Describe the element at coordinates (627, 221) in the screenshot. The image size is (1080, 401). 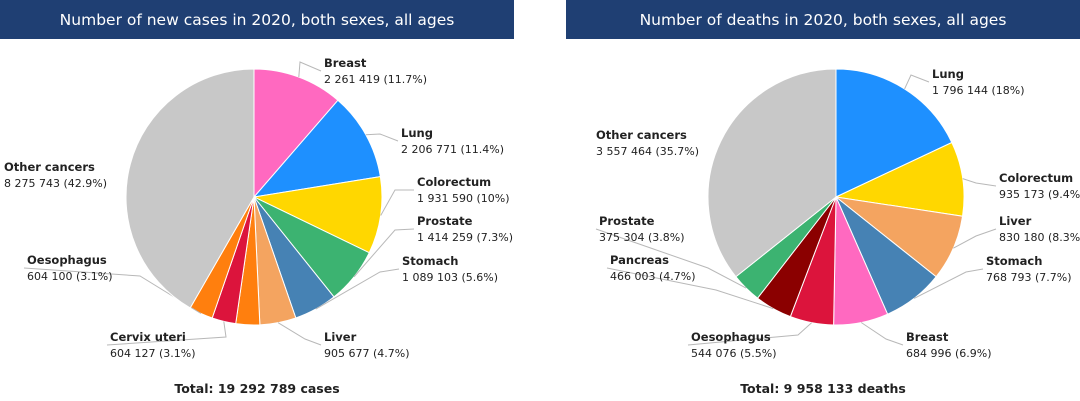
I see `deaths-label-name-prostate: Prostate` at that location.